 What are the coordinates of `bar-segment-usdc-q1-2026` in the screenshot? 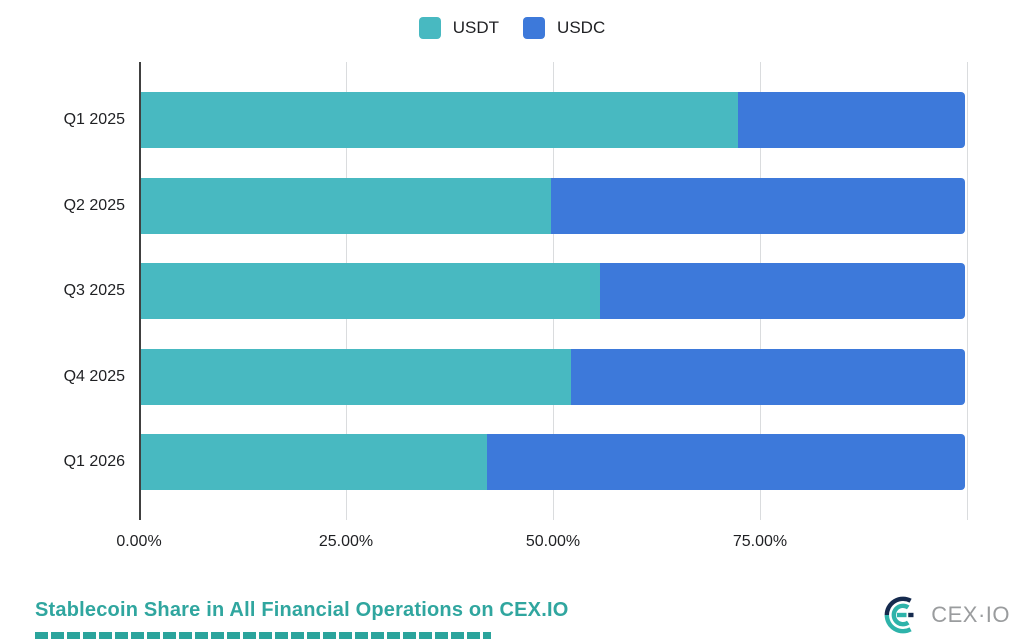 It's located at (726, 462).